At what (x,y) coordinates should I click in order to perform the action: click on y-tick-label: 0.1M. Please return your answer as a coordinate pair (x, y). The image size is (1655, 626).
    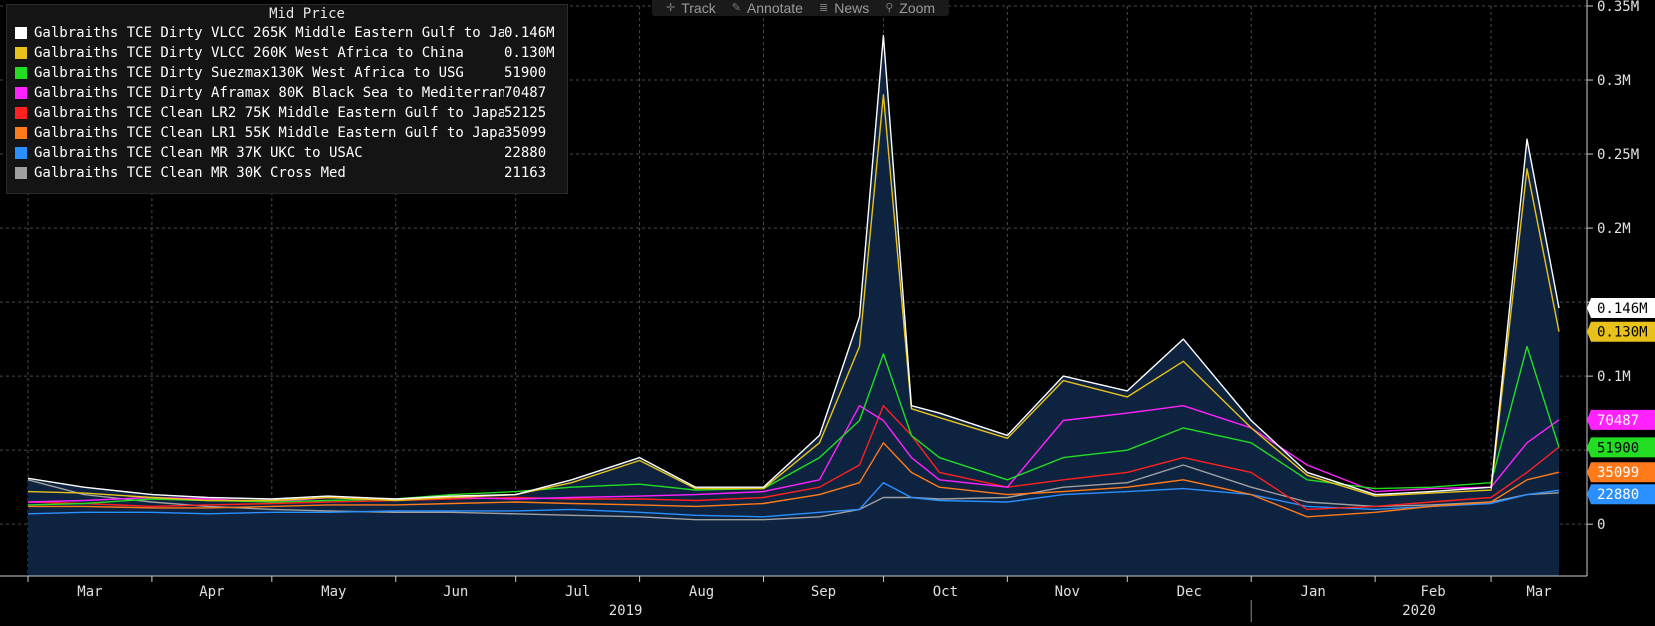
    Looking at the image, I should click on (1614, 377).